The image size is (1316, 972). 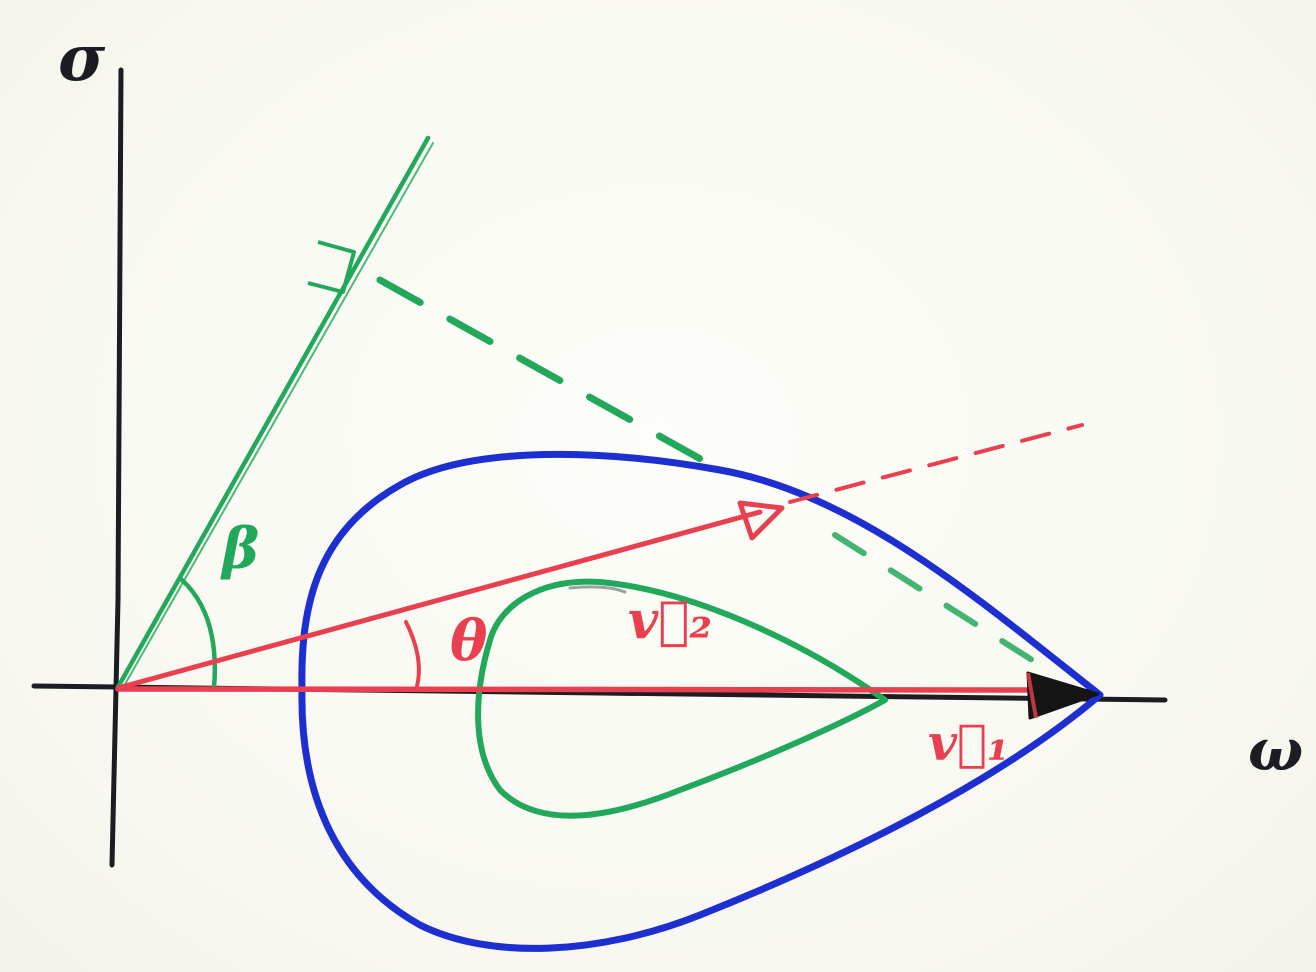 What do you see at coordinates (469, 641) in the screenshot?
I see `theta-label: θ` at bounding box center [469, 641].